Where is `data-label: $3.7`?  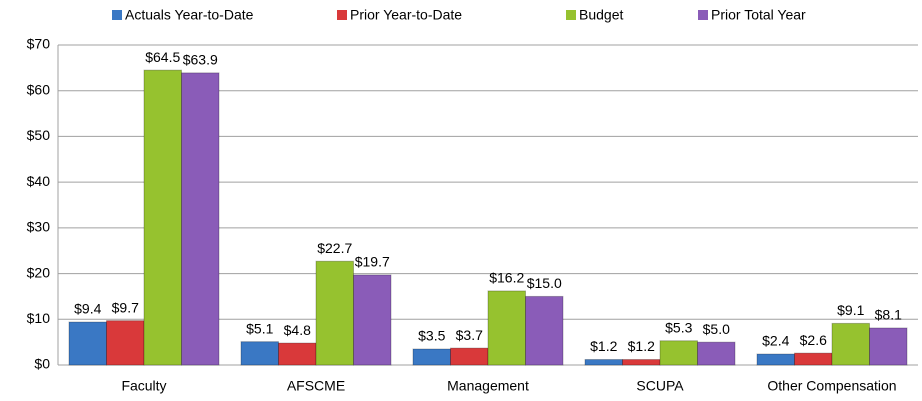 data-label: $3.7 is located at coordinates (469, 335).